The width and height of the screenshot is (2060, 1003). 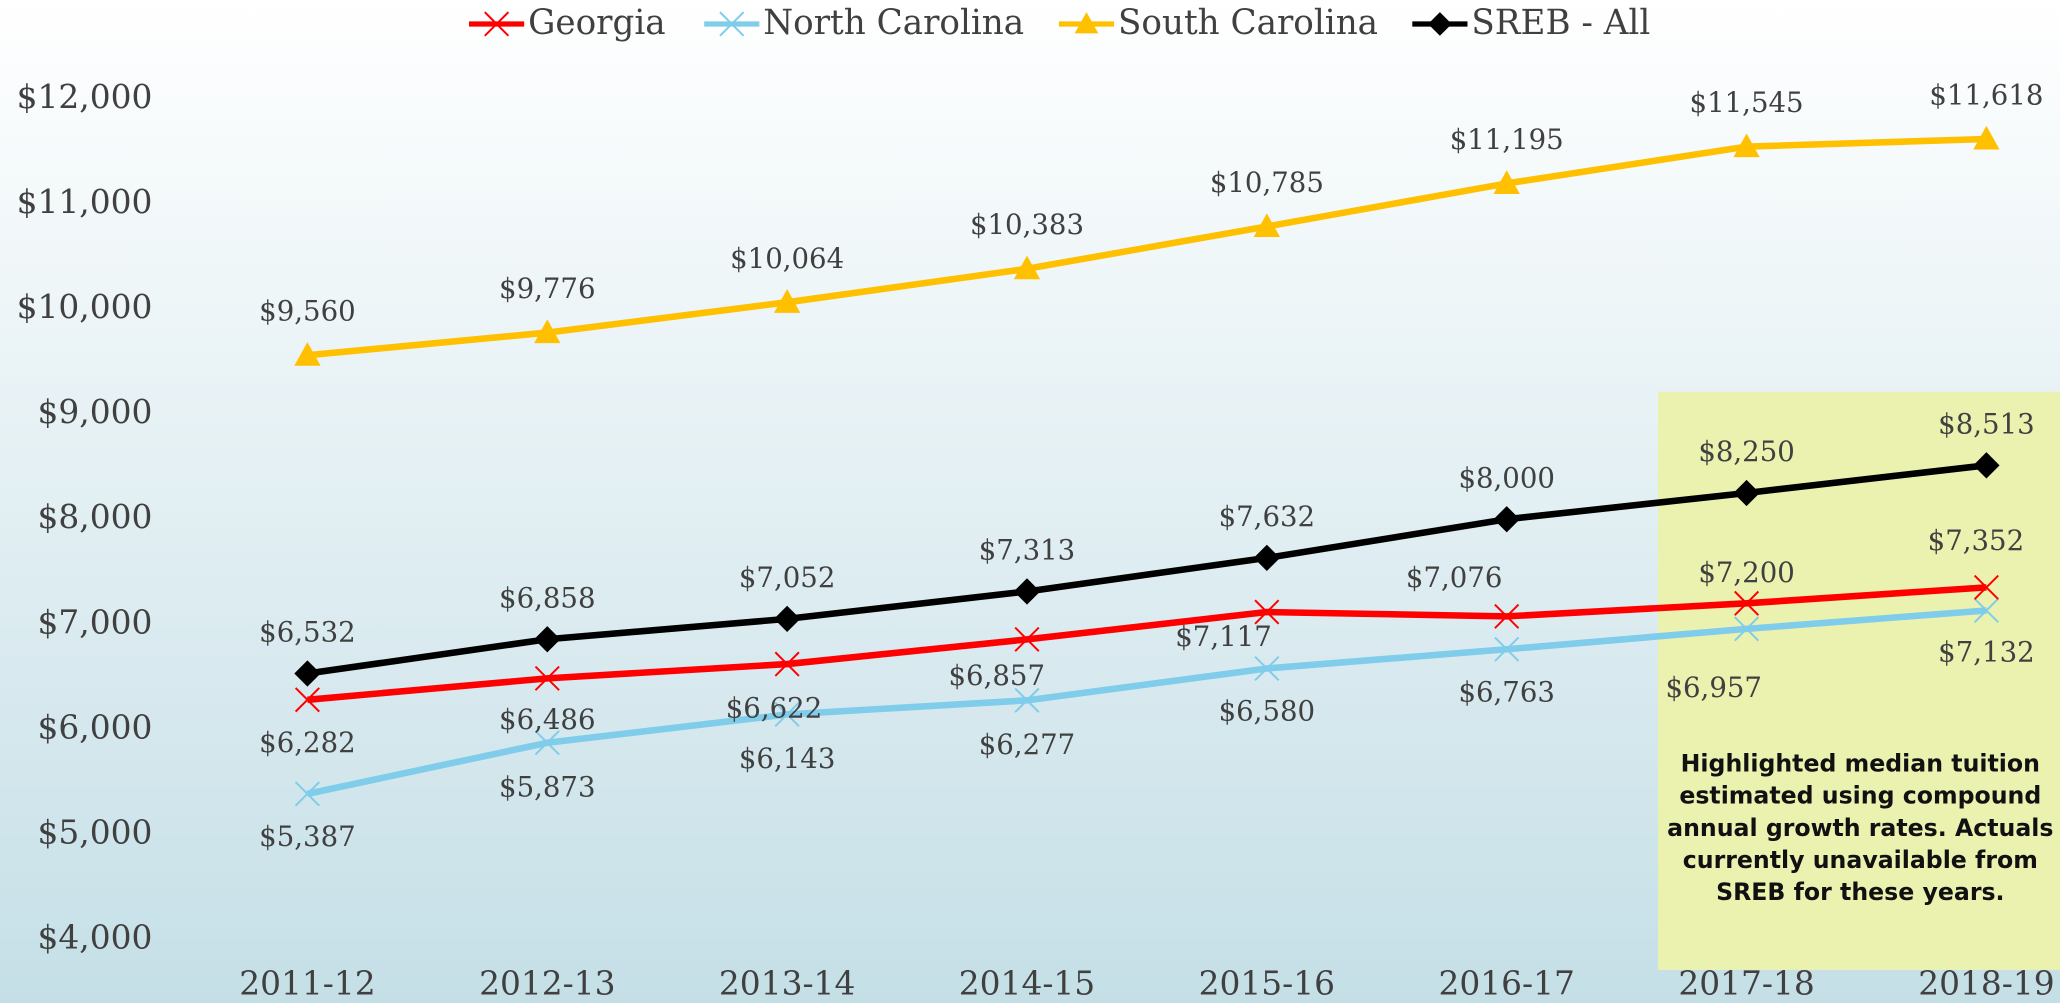 What do you see at coordinates (1986, 423) in the screenshot?
I see `value-label: $8,513` at bounding box center [1986, 423].